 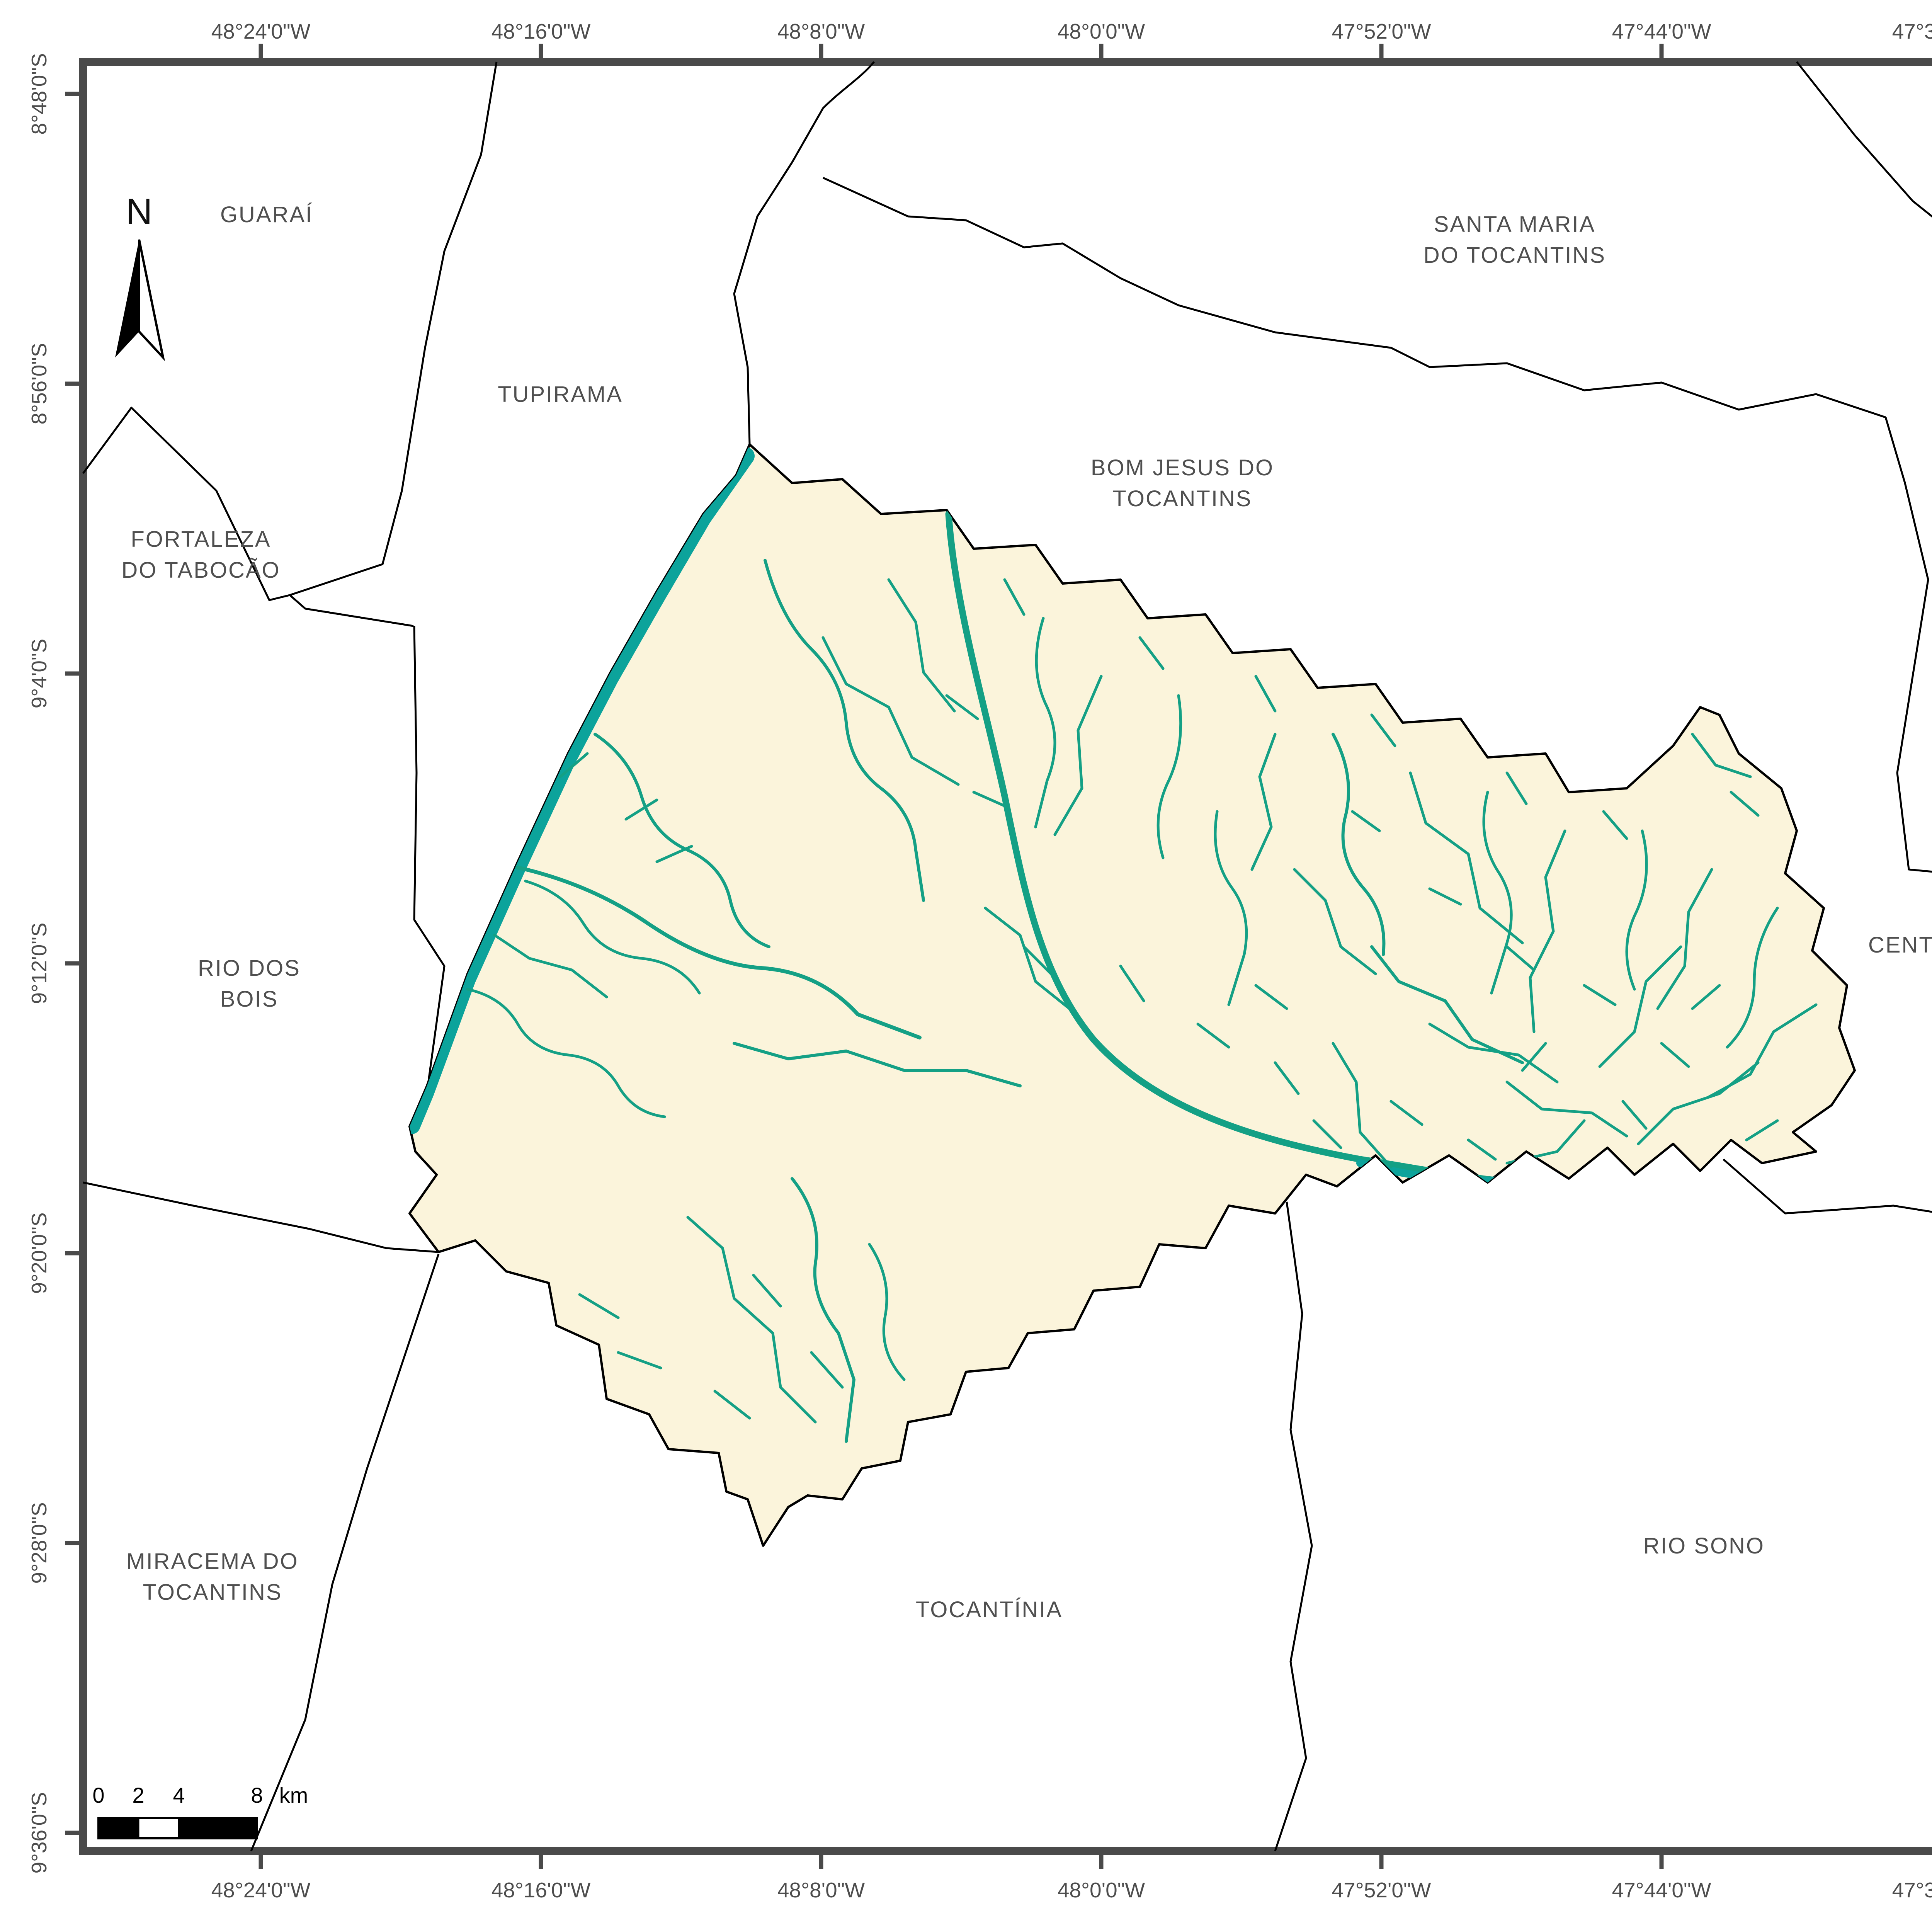 I want to click on map-label-tupirama: TUPIRAMA, so click(x=560, y=394).